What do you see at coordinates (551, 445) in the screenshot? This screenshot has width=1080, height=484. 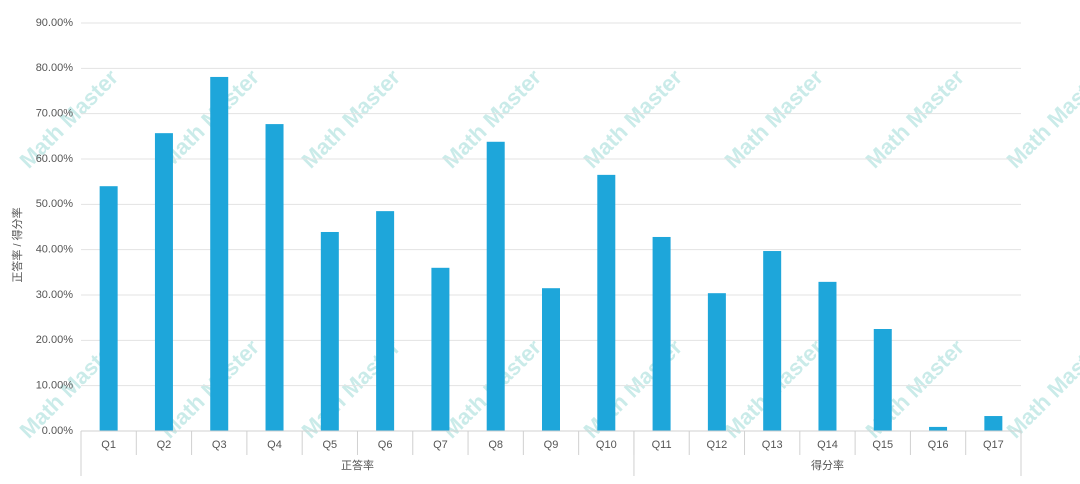 I see `x-tick-label: Q9` at bounding box center [551, 445].